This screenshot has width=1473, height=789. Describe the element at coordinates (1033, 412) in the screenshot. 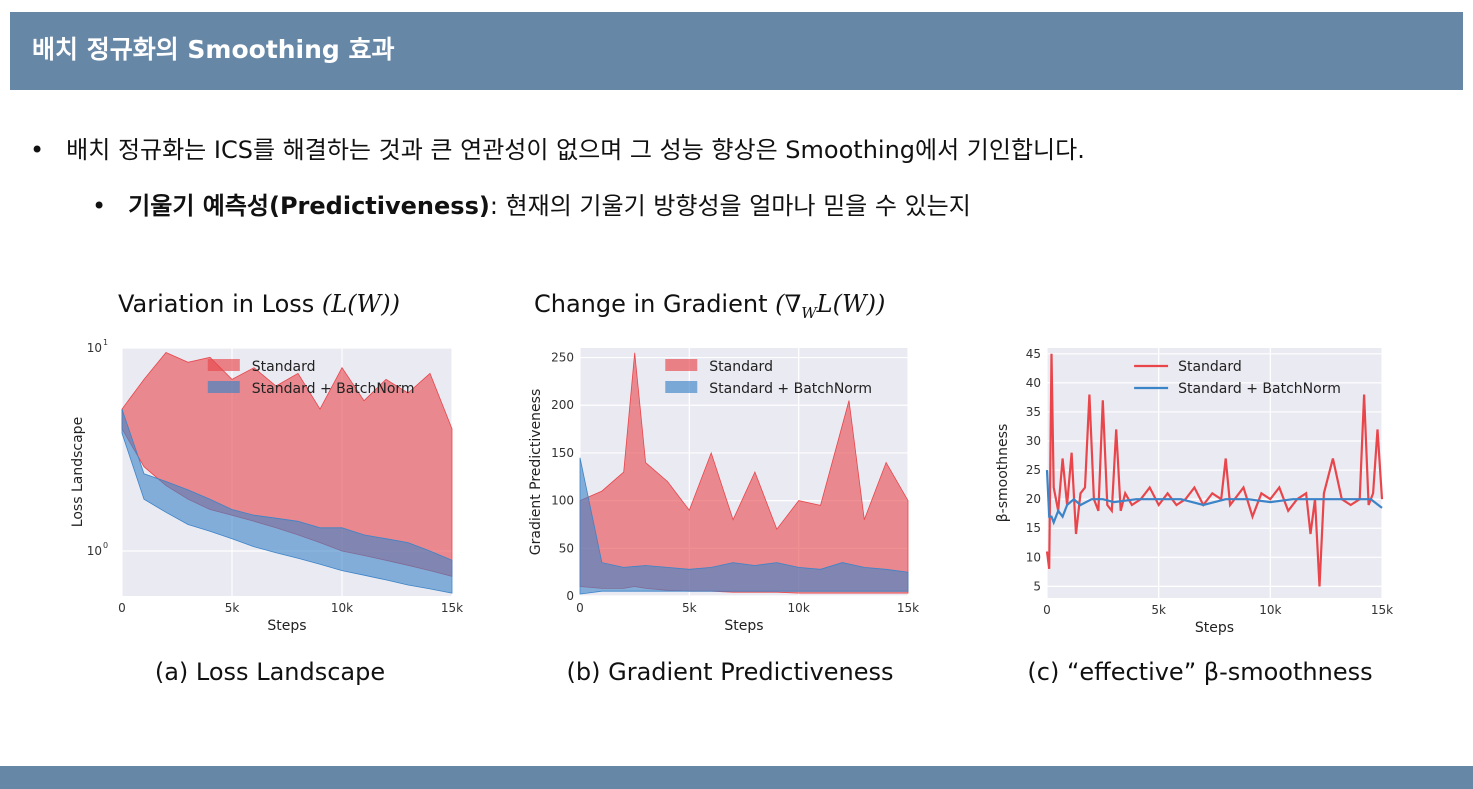

I see `y-tick-label: 35` at that location.